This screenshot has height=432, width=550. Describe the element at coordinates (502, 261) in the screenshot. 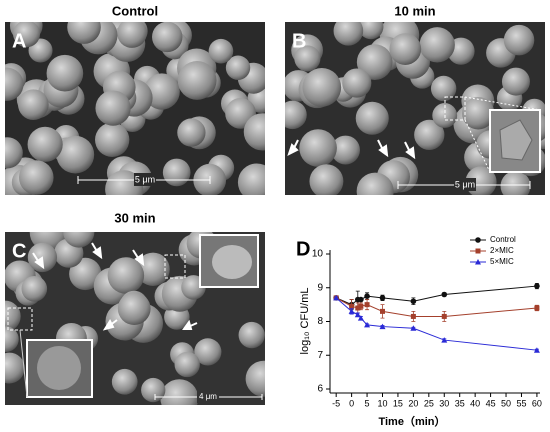

I see `legend-label: 5×MIC` at that location.